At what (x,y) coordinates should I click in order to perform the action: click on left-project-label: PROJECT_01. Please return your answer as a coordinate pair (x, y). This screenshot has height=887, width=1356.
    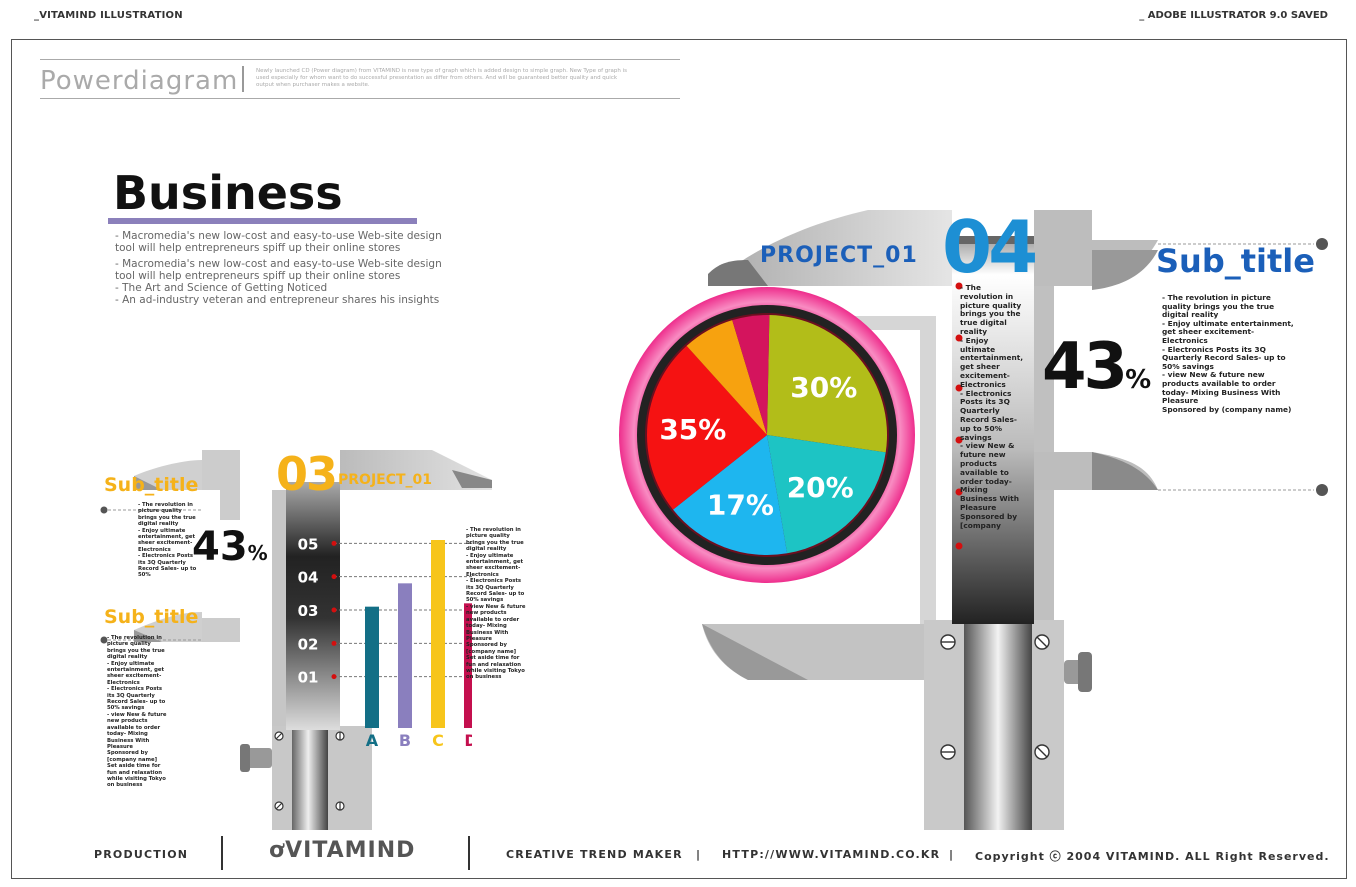
    Looking at the image, I should click on (385, 480).